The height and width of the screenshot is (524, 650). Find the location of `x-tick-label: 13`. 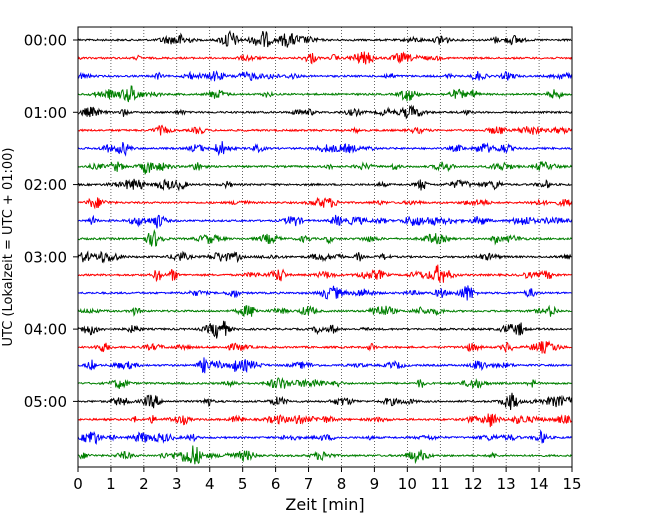

x-tick-label: 13 is located at coordinates (506, 484).